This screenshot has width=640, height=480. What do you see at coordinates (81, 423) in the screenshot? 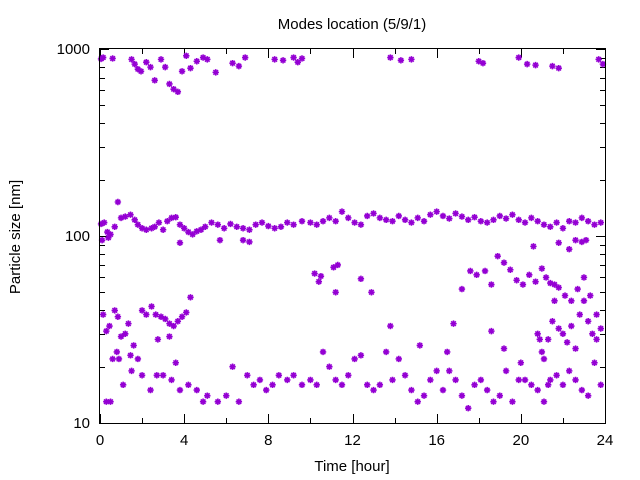
I see `y-tick-label: 10` at bounding box center [81, 423].